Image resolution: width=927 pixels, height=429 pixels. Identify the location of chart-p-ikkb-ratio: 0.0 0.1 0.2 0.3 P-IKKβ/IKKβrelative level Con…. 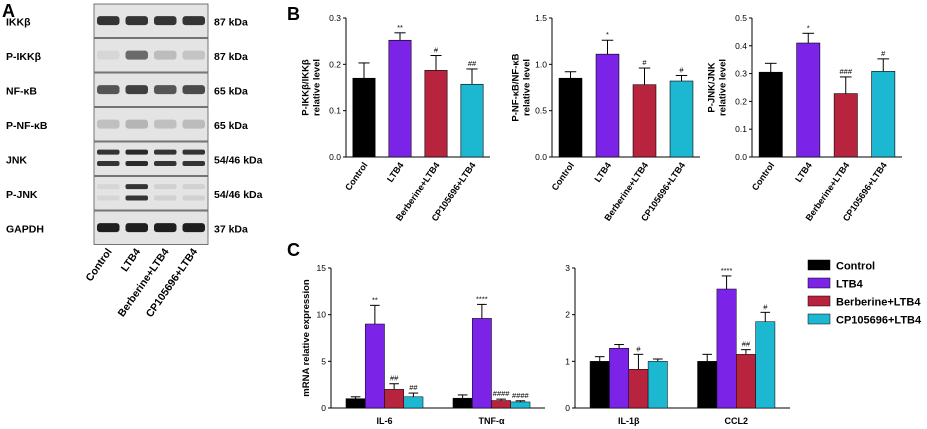
(395, 118).